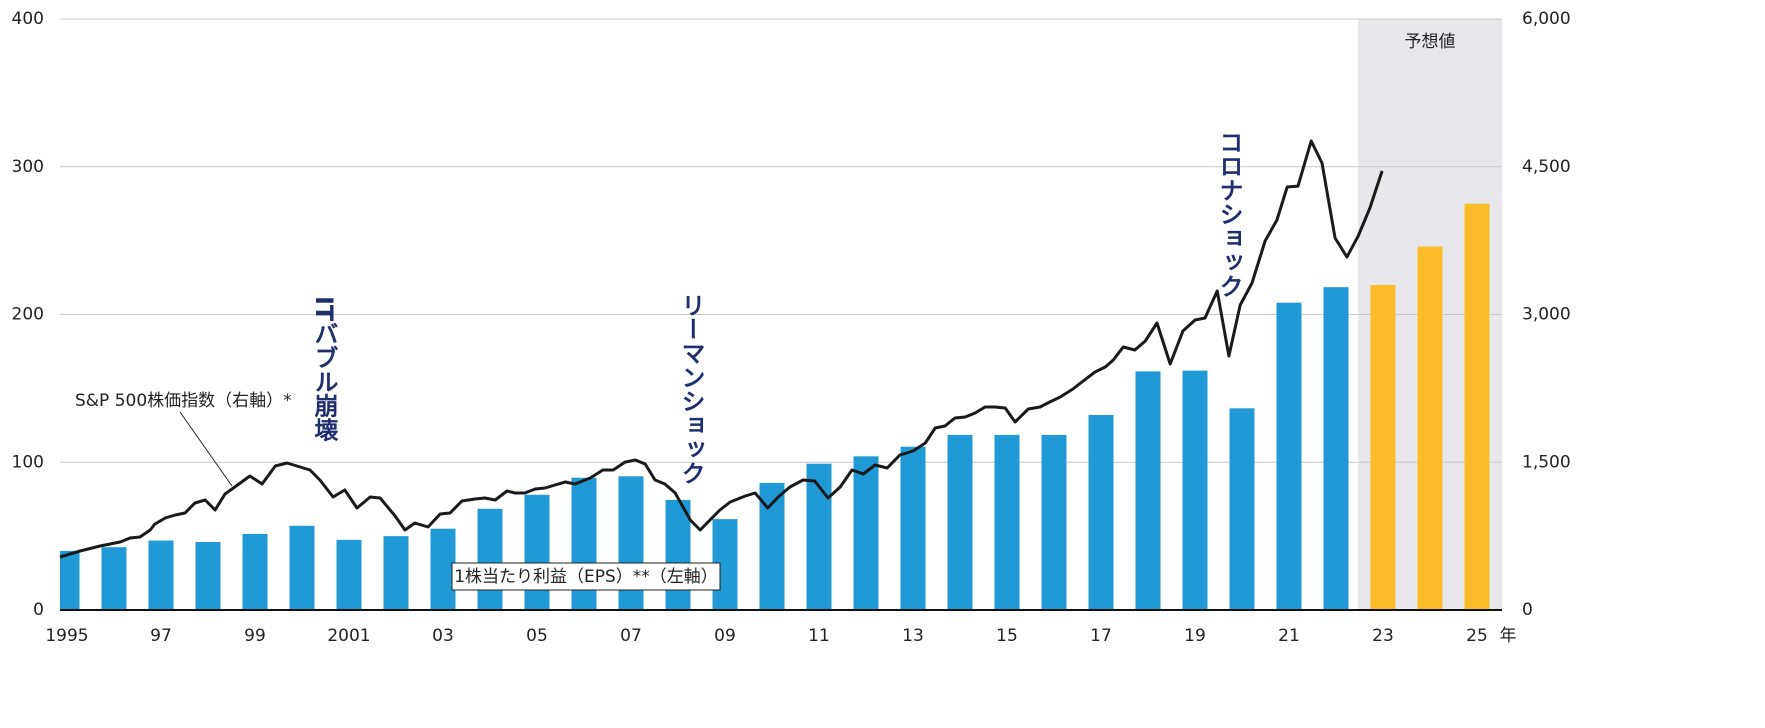  I want to click on line-label: S&P 500株価指数（右軸）*, so click(183, 401).